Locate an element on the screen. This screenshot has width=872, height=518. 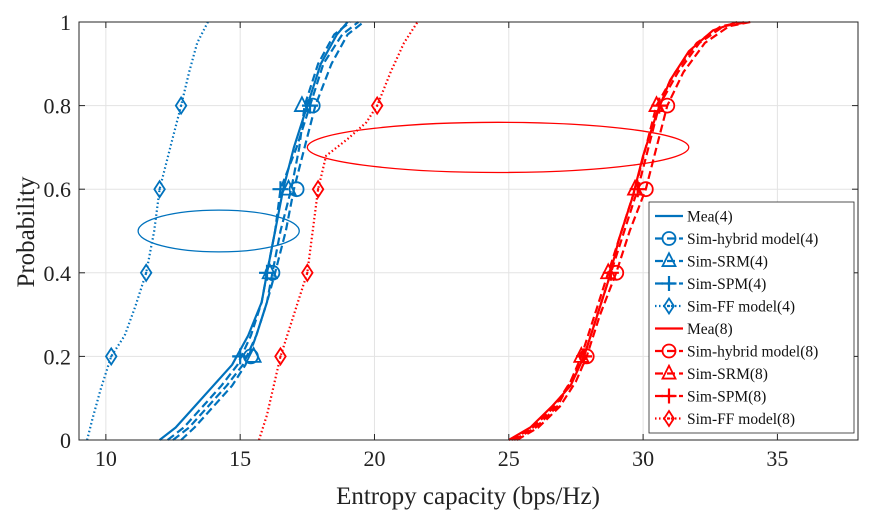
legend-entry: Sim-hybrid model(8) is located at coordinates (736, 352).